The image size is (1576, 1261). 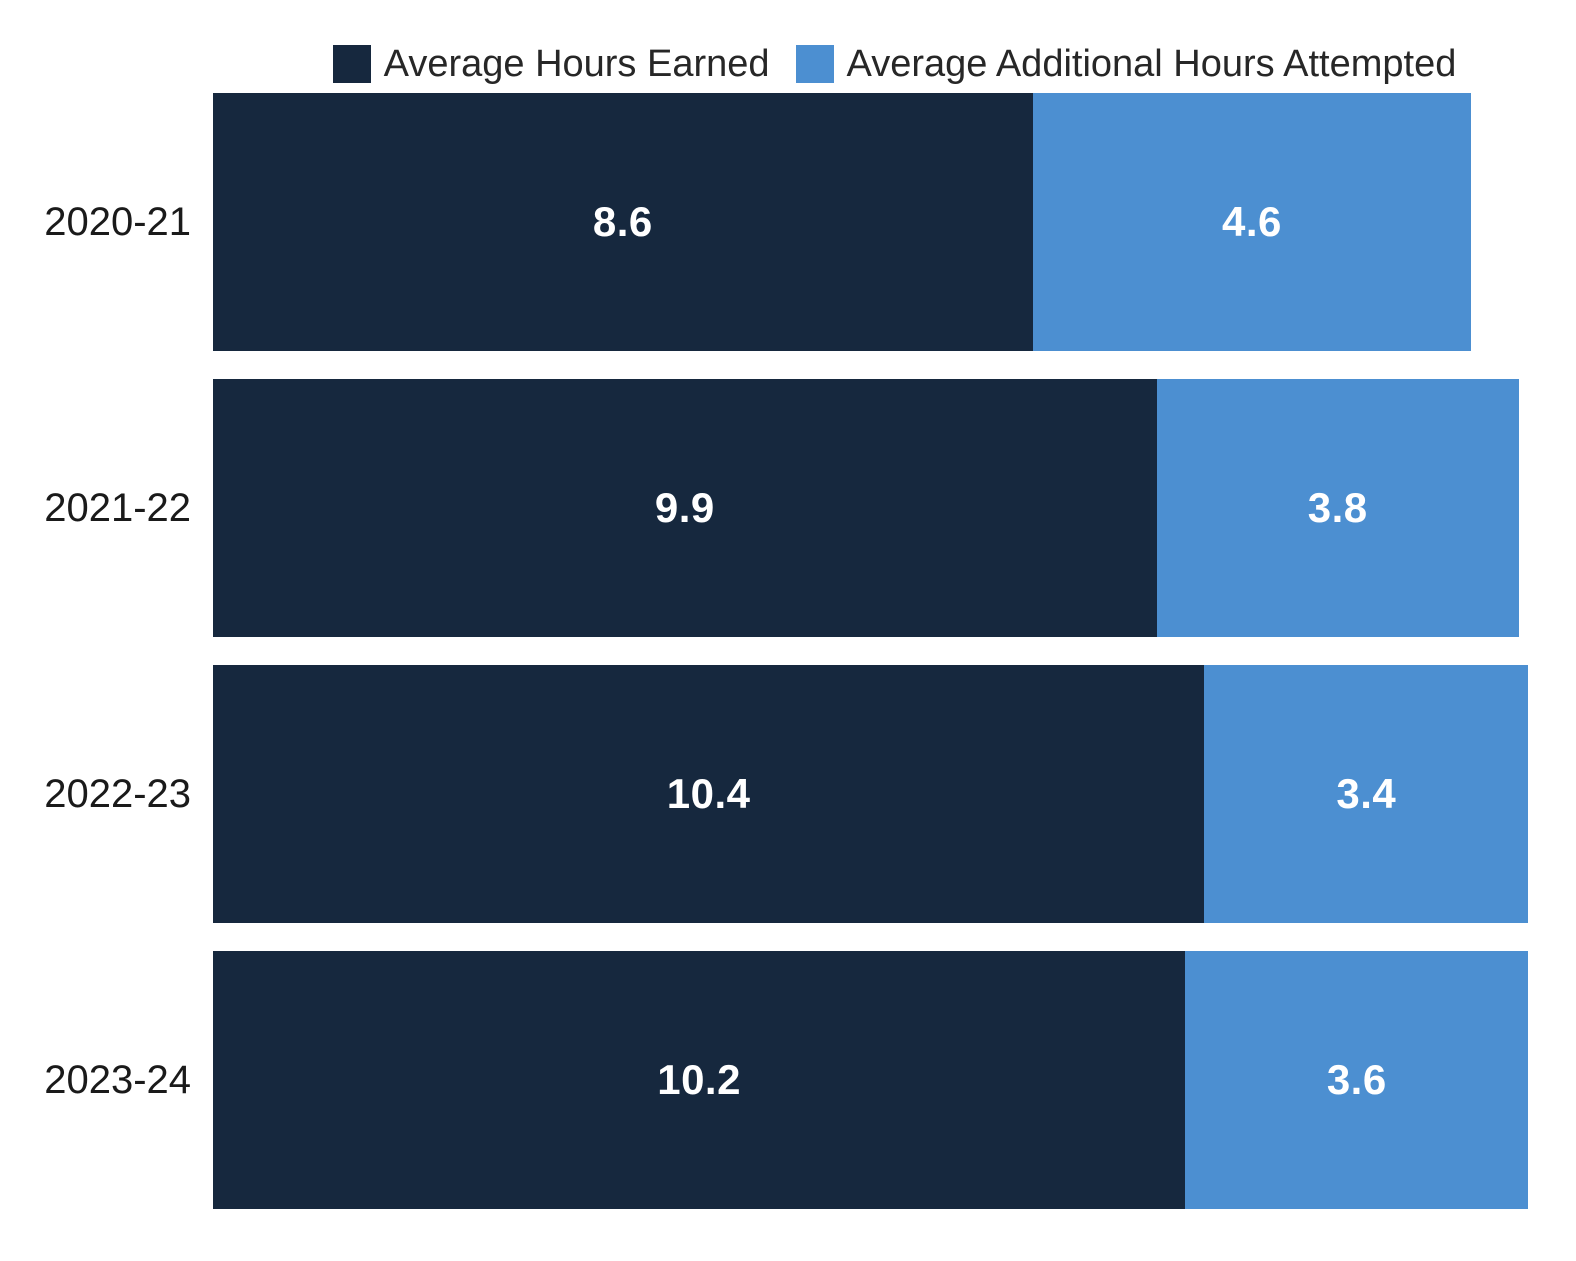 I want to click on legend-item-additional-attempted: Average Additional Hours Attempted, so click(x=1126, y=64).